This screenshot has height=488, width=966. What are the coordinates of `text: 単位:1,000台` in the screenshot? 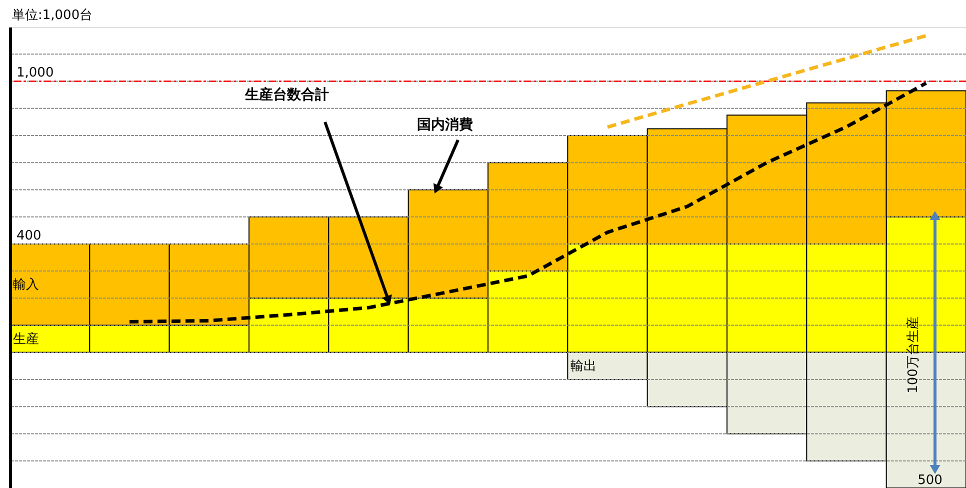 It's located at (52, 15).